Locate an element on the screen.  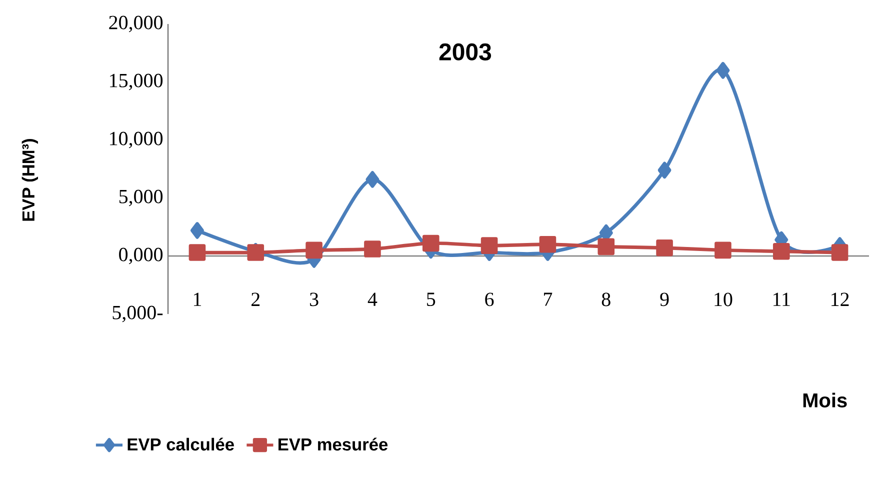
x-tick-label: 12 is located at coordinates (840, 299).